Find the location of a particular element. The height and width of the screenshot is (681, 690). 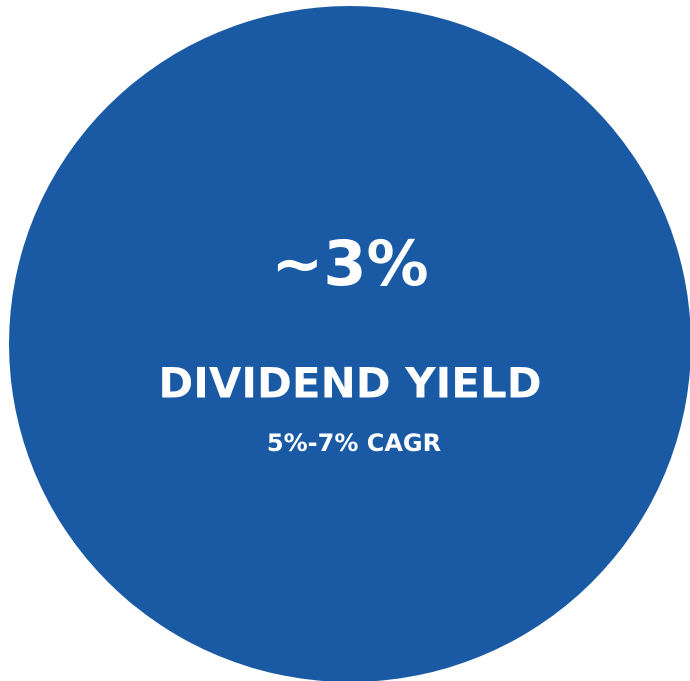

label: DIVIDEND YIELD is located at coordinates (349, 383).